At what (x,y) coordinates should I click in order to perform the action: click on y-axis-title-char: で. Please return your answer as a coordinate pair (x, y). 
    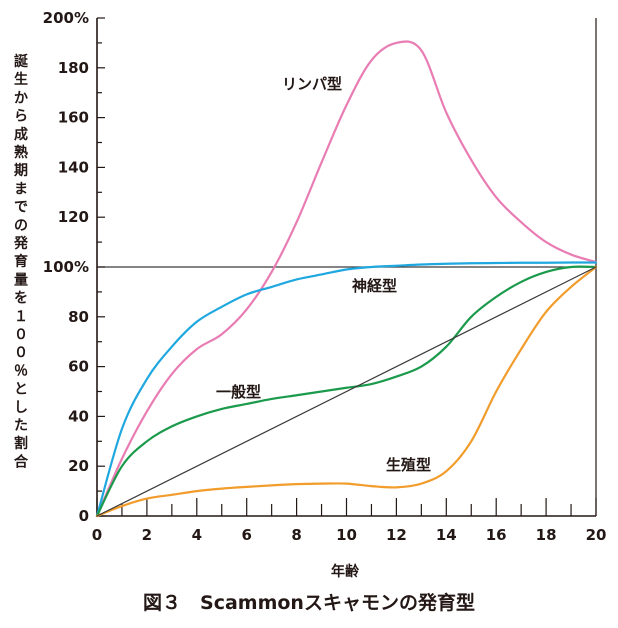
    Looking at the image, I should click on (21, 208).